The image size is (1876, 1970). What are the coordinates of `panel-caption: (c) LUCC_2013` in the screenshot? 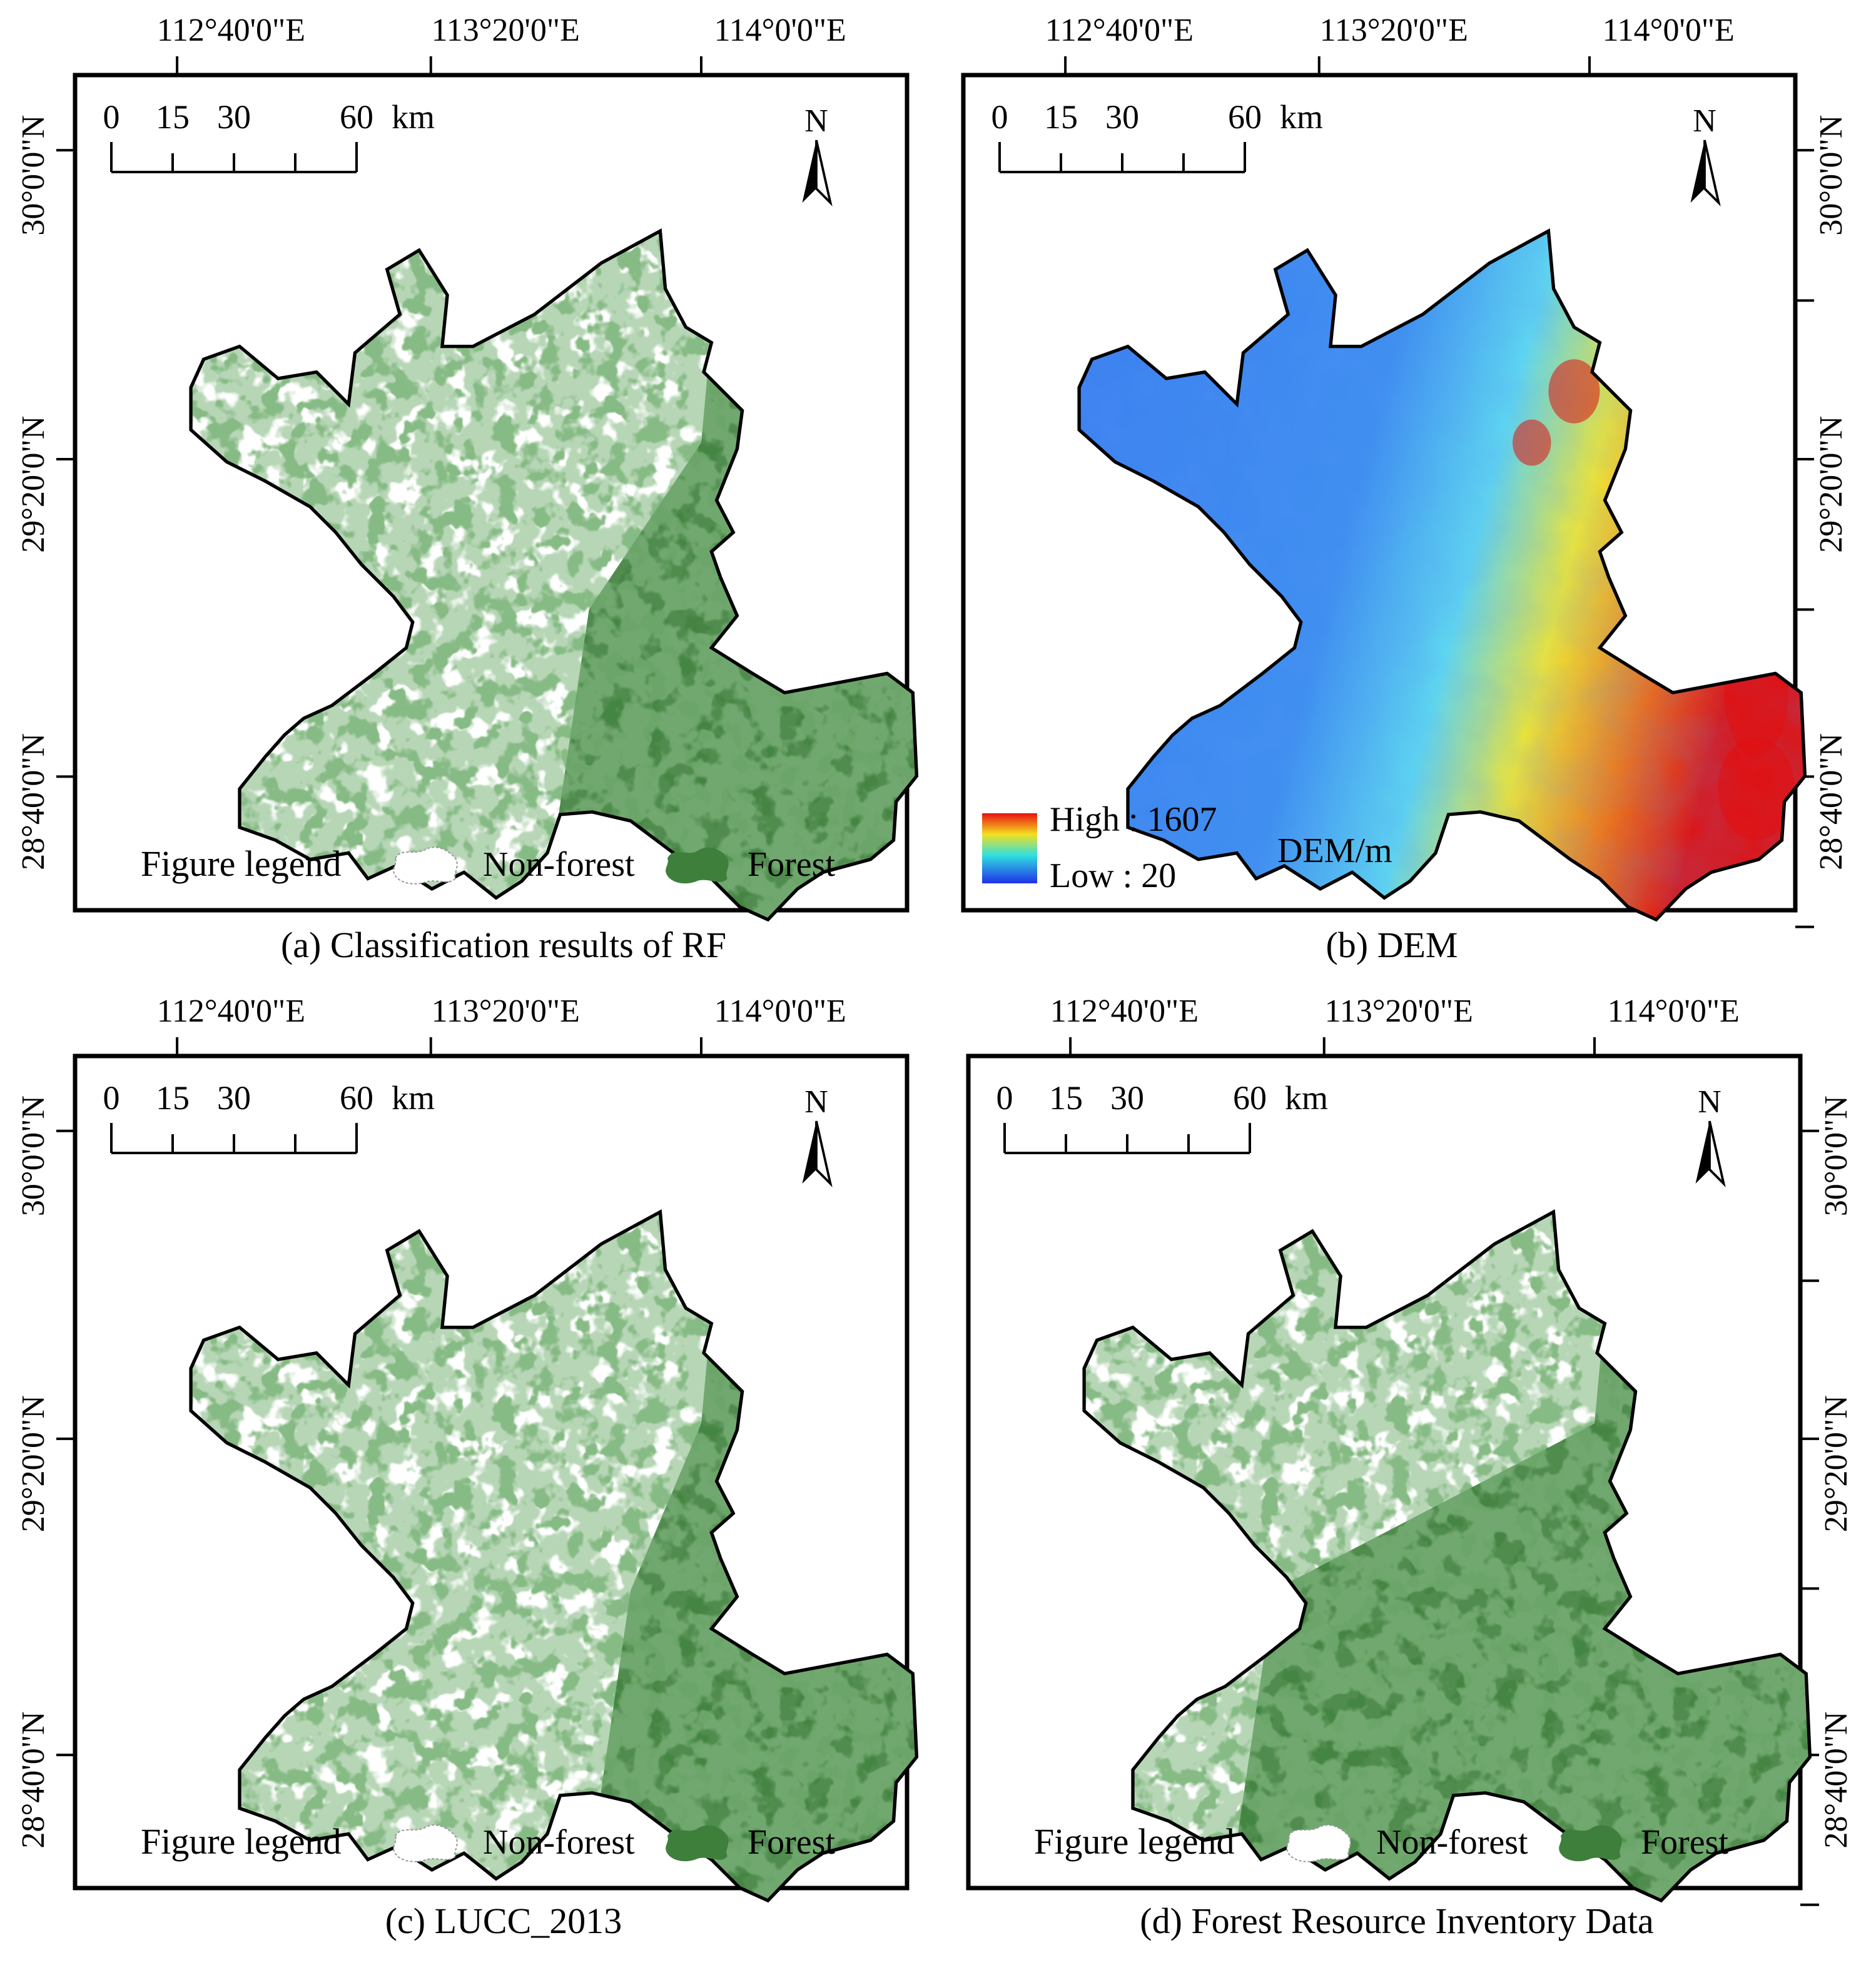 It's located at (503, 1921).